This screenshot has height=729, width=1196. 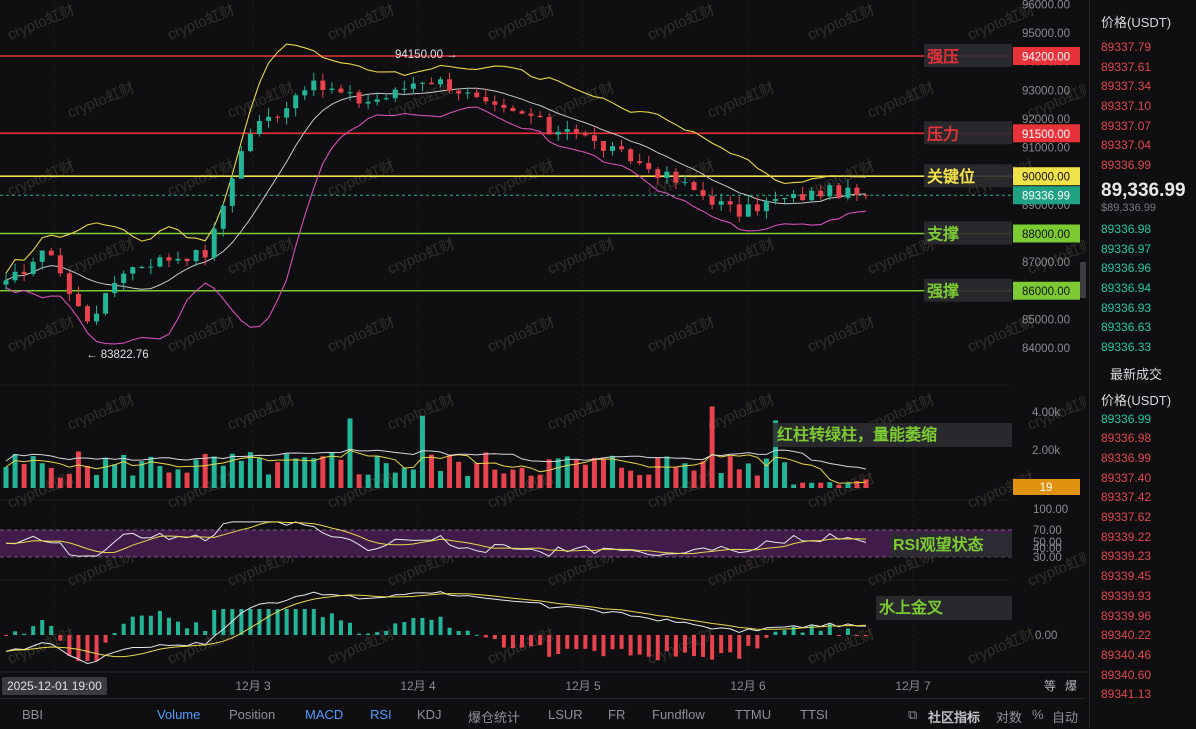 What do you see at coordinates (1126, 47) in the screenshot?
I see `ask-row: 89337.79` at bounding box center [1126, 47].